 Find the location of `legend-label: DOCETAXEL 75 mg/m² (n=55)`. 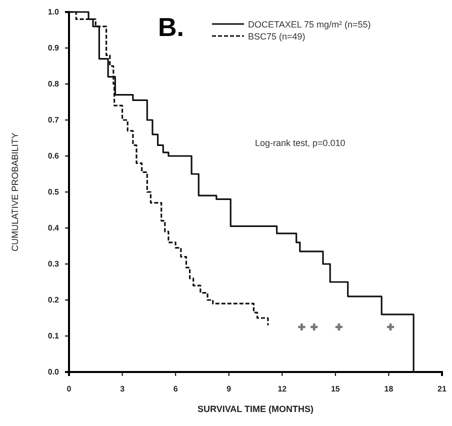

legend-label: DOCETAXEL 75 mg/m² (n=55) is located at coordinates (309, 25).